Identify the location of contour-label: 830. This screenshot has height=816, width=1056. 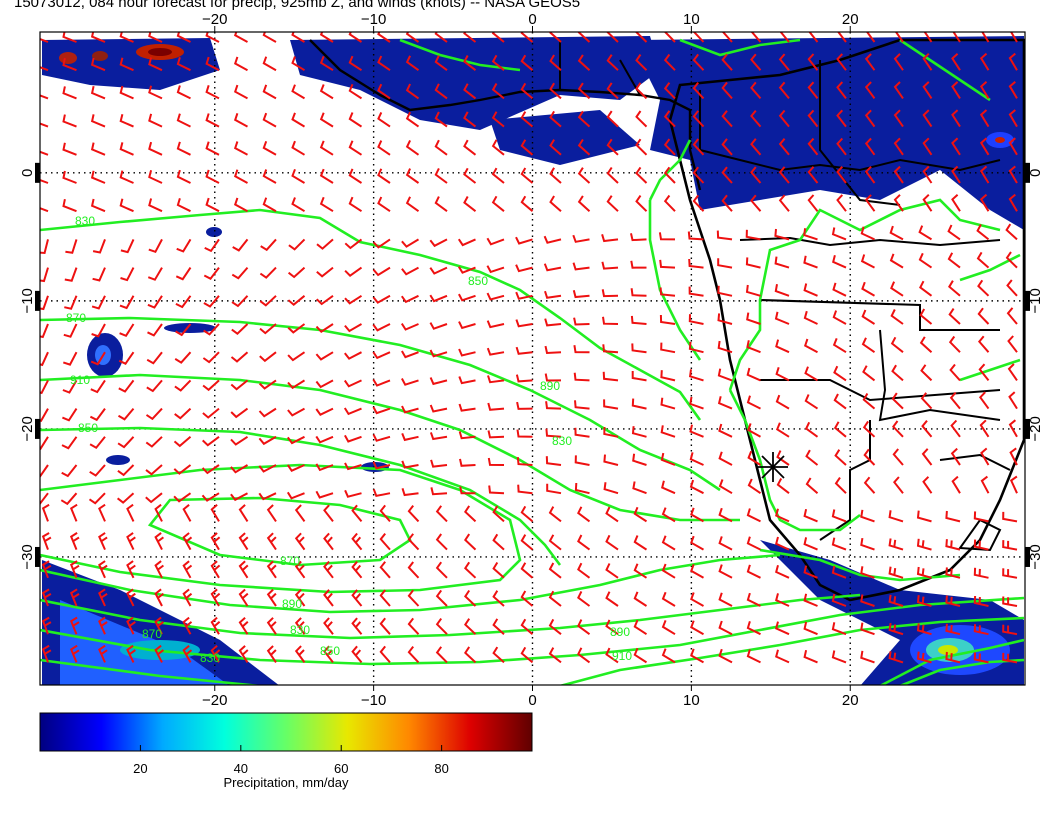
(562, 441).